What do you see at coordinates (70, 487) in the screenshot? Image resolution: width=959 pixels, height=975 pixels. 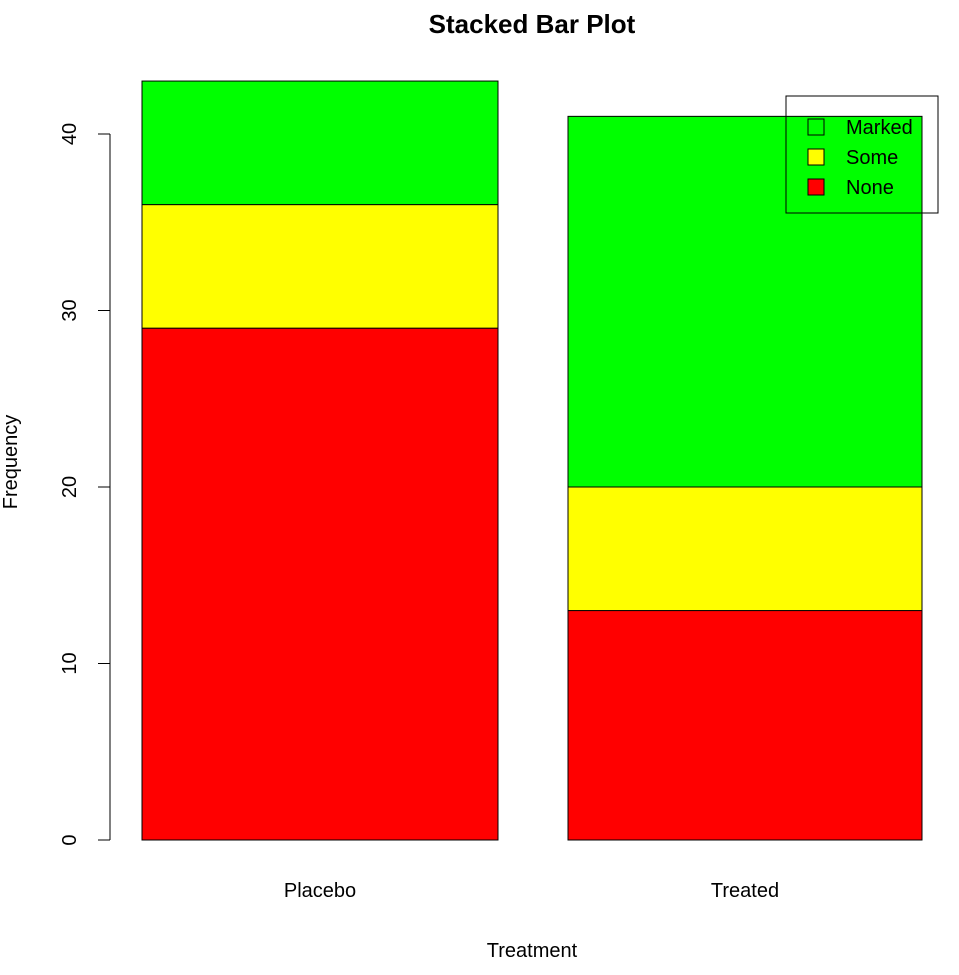 I see `y-tick-label: 20` at bounding box center [70, 487].